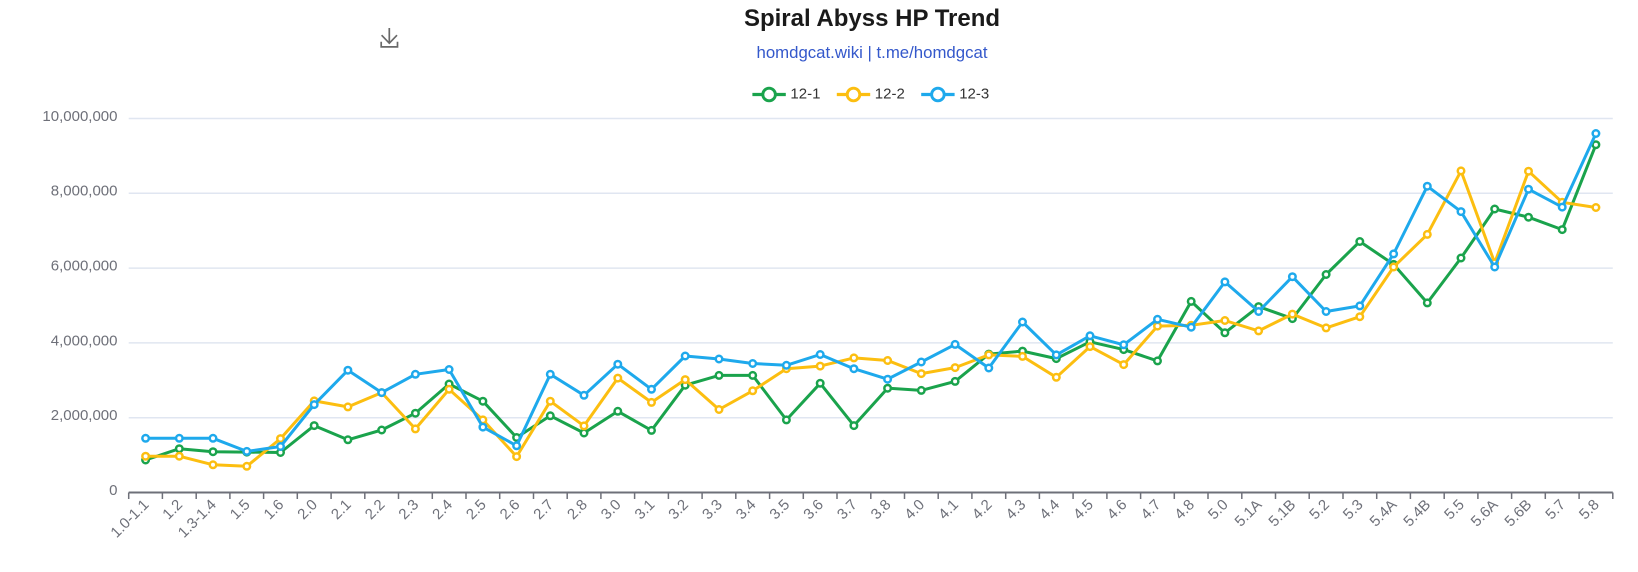 Image resolution: width=1638 pixels, height=572 pixels. Describe the element at coordinates (84, 340) in the screenshot. I see `svg-text: 4,000,000` at that location.